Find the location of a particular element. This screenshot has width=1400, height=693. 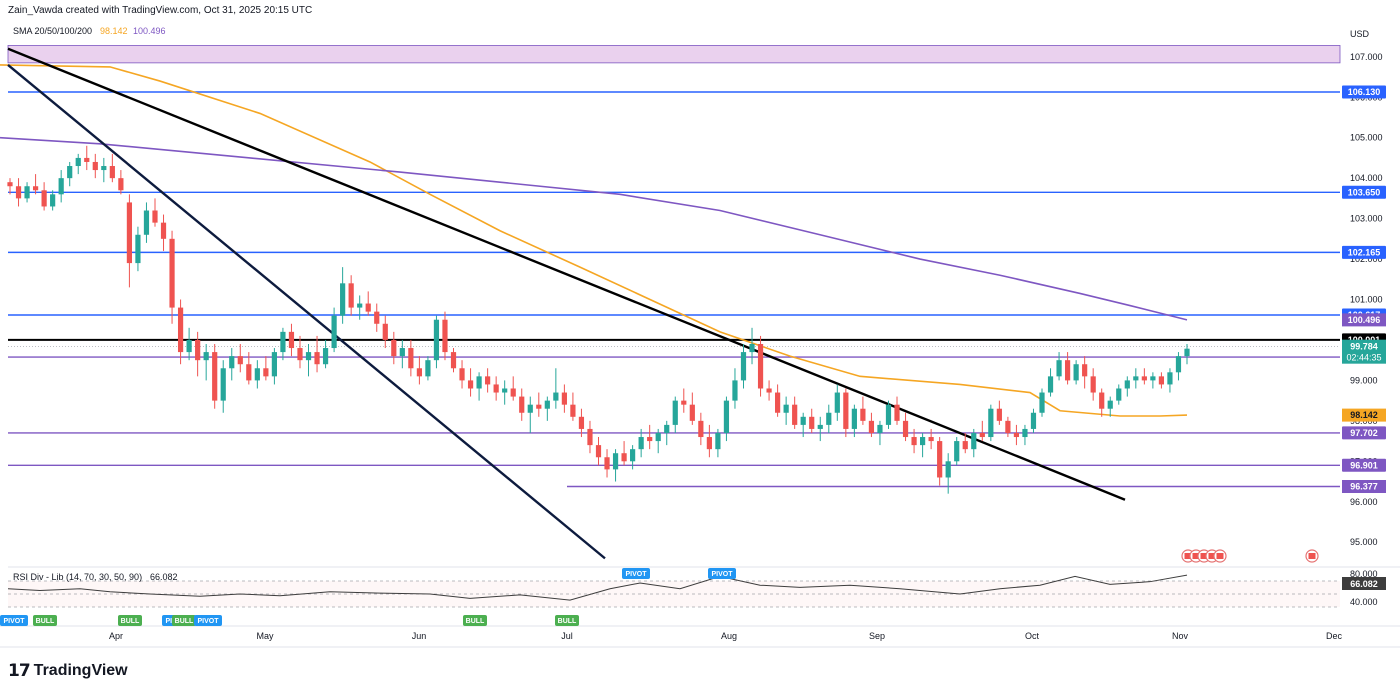

price-tick-label: 107.000 is located at coordinates (1366, 57).